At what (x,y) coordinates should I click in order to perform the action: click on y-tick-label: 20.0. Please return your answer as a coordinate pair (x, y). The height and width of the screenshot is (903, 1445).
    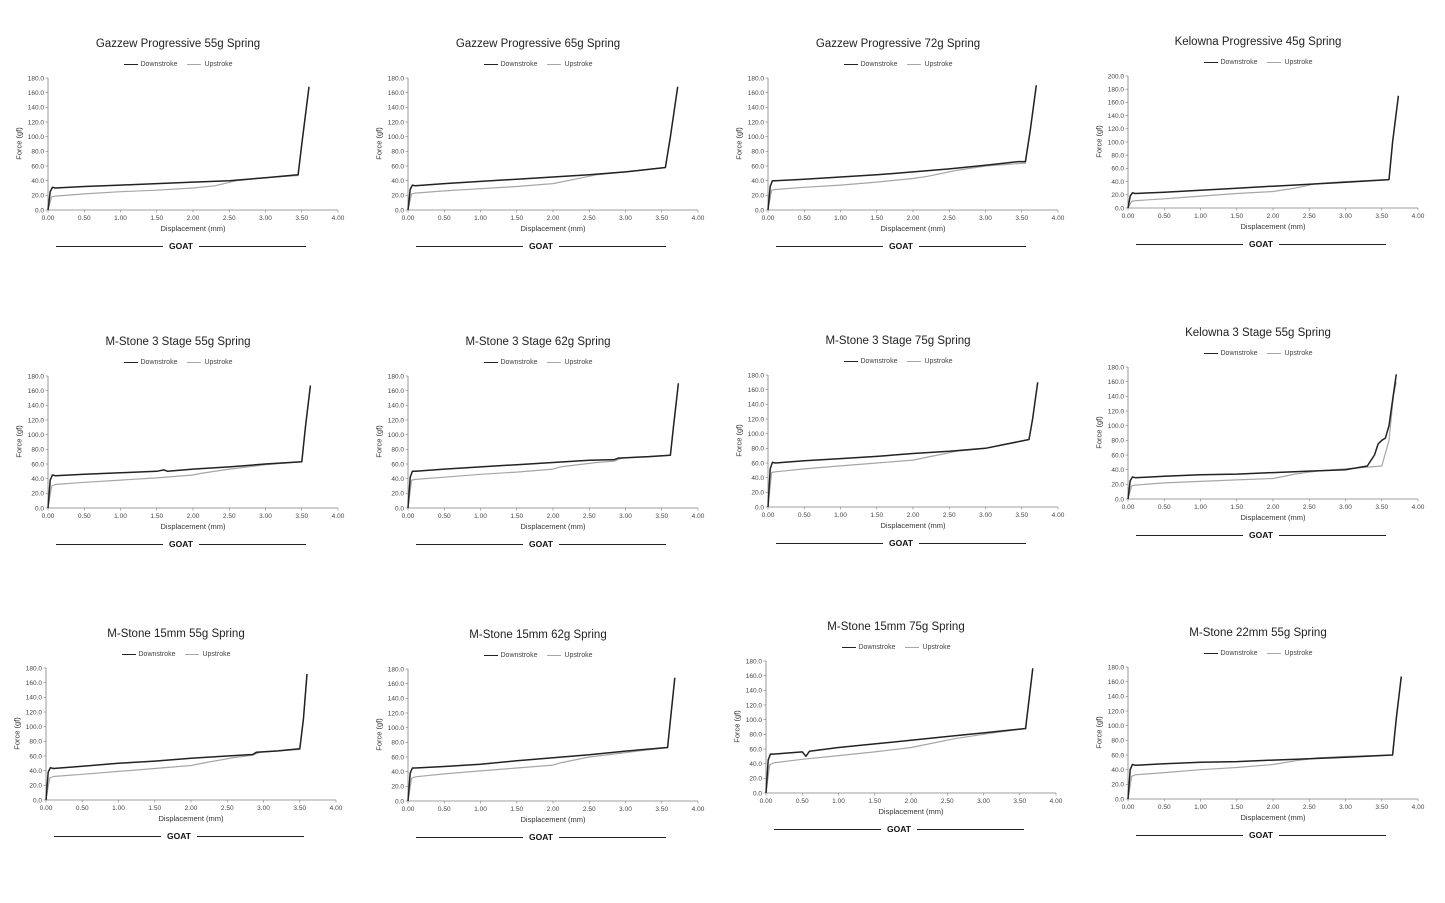
    Looking at the image, I should click on (757, 196).